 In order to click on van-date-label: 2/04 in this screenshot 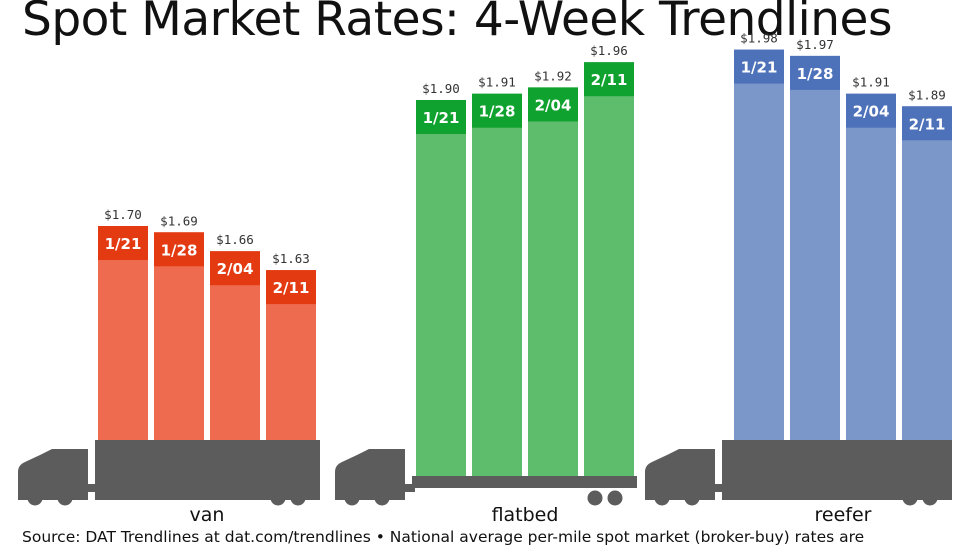, I will do `click(235, 269)`.